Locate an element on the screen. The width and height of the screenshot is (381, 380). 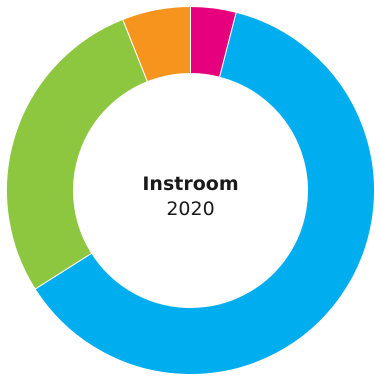
chart-center-title: Instroom is located at coordinates (190, 184).